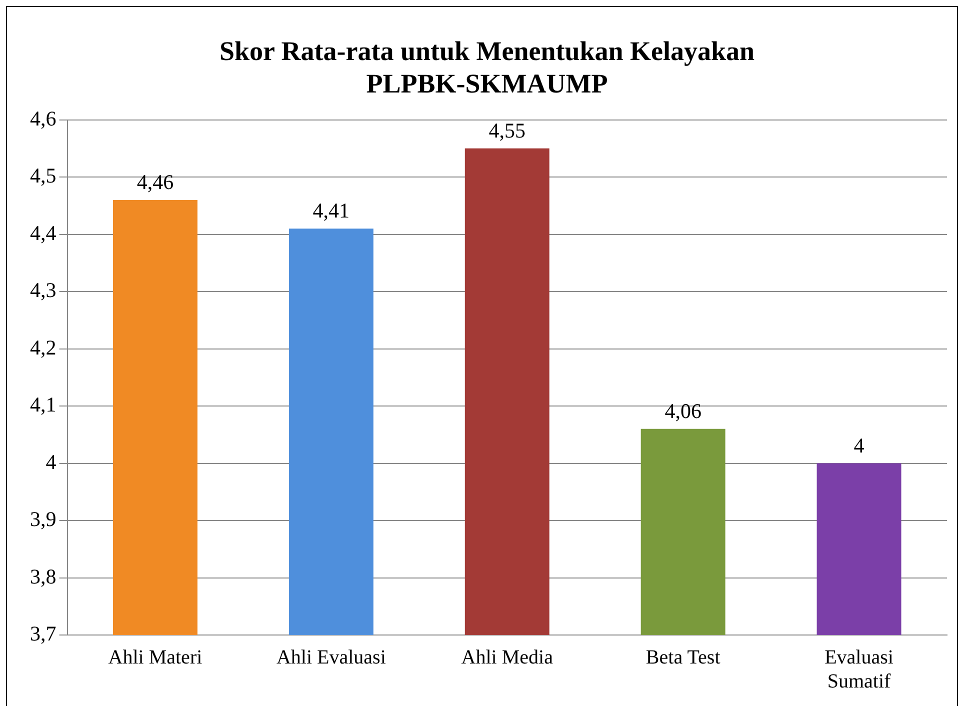 Image resolution: width=958 pixels, height=706 pixels. What do you see at coordinates (155, 182) in the screenshot?
I see `data-label: 4,46` at bounding box center [155, 182].